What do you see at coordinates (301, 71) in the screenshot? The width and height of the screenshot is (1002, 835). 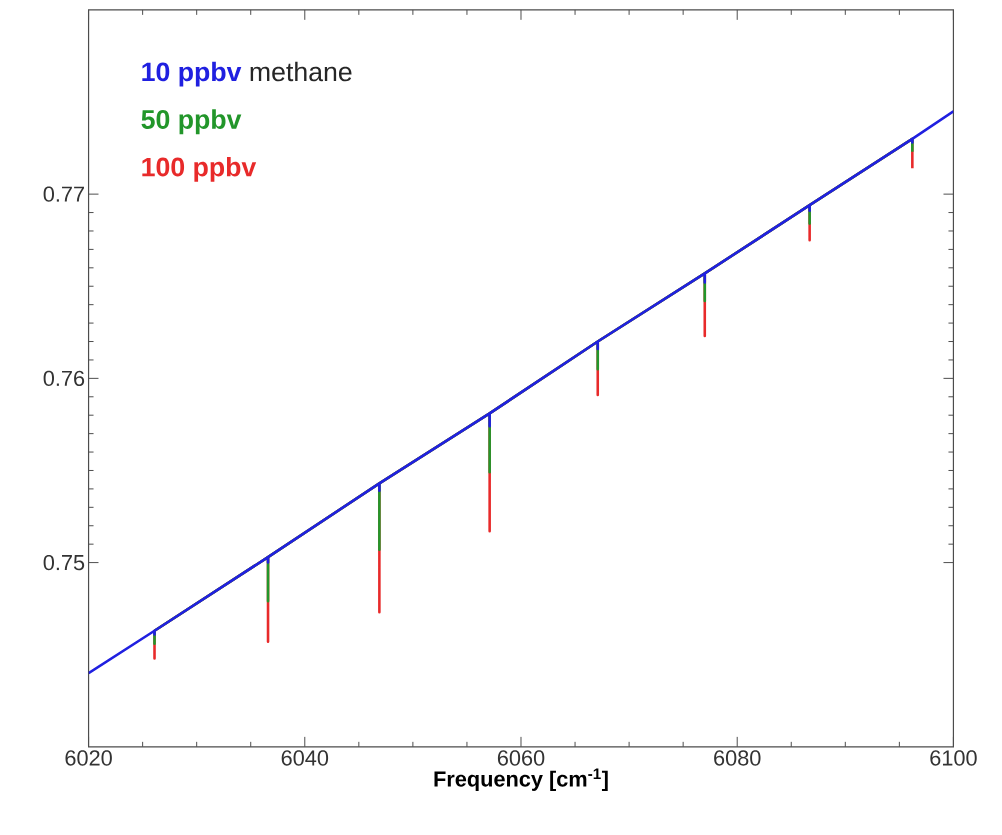 I see `annotation: methane` at bounding box center [301, 71].